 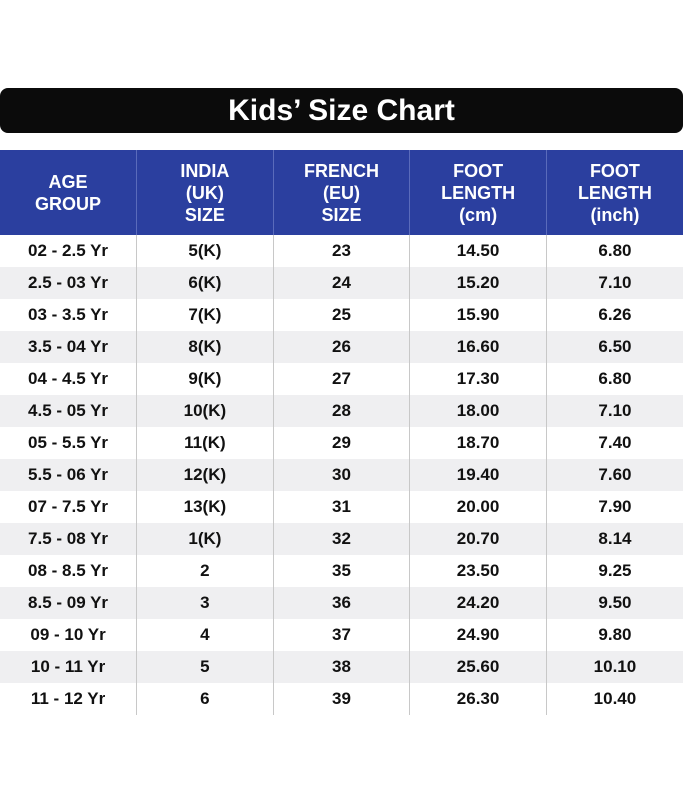 I want to click on table-row: 07 - 7.5 Yr 13(K) 31 20.00 7.90, so click(x=341, y=507).